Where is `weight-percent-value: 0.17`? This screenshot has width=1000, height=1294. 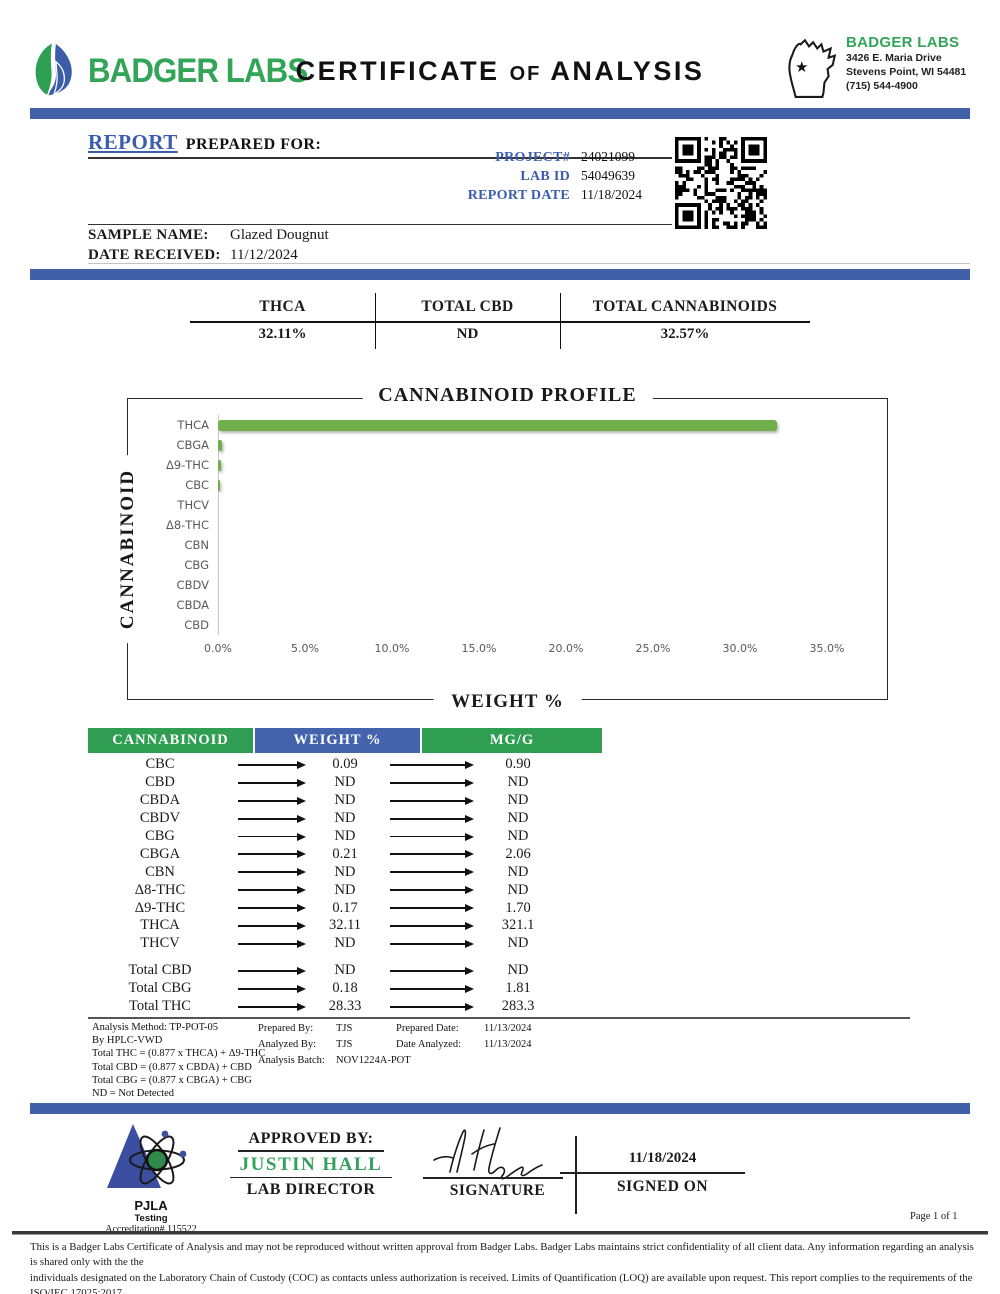 weight-percent-value: 0.17 is located at coordinates (345, 907).